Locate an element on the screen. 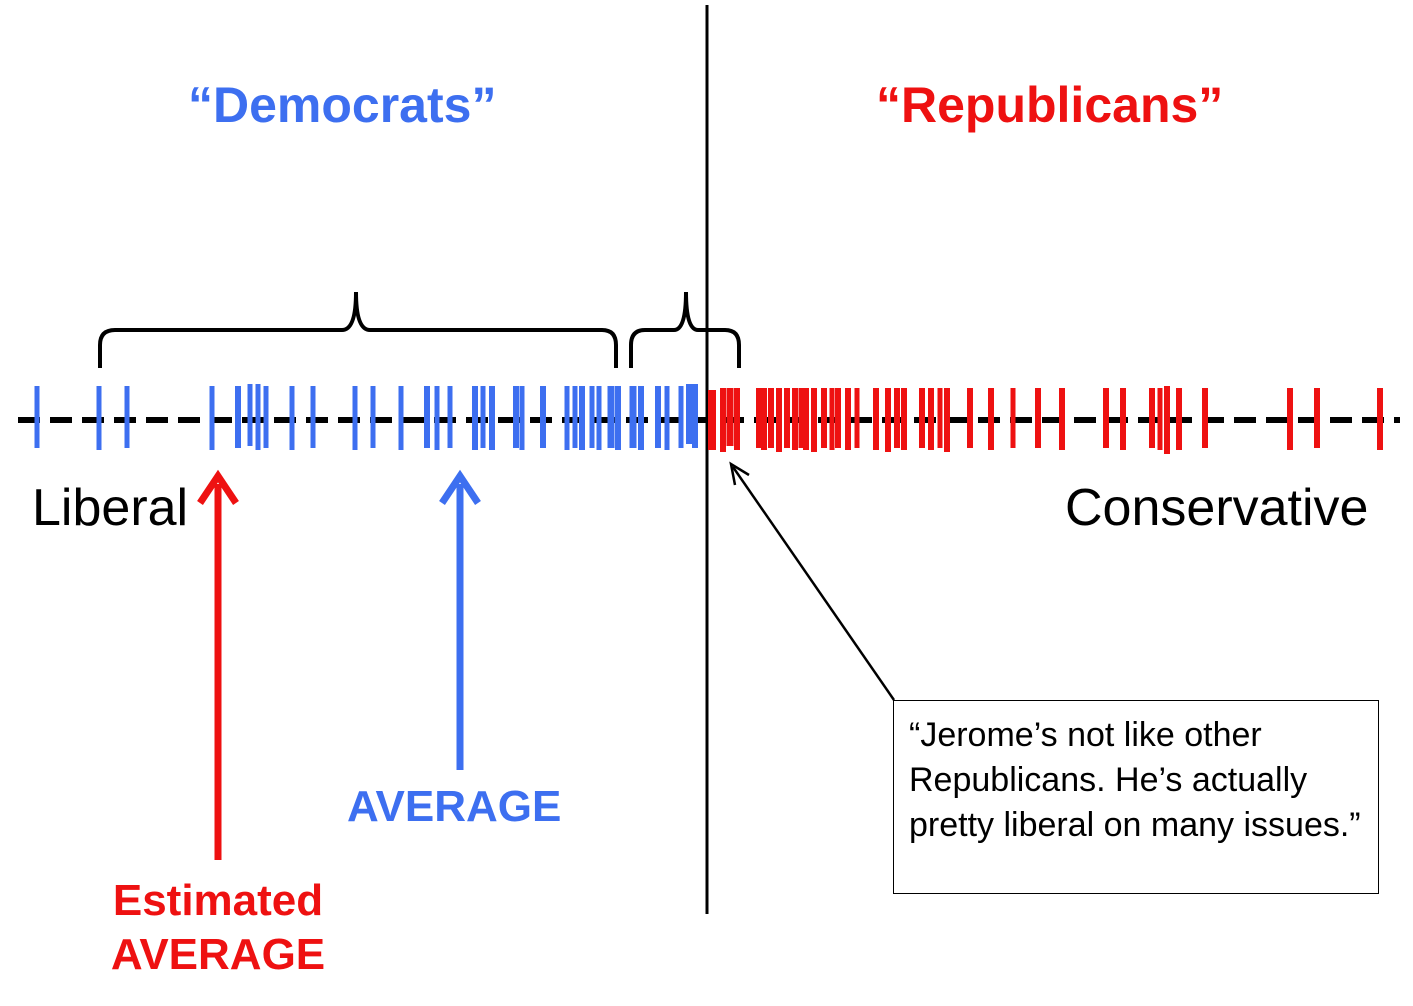 This screenshot has height=1006, width=1413. estimated-average-arrow is located at coordinates (218, 664).